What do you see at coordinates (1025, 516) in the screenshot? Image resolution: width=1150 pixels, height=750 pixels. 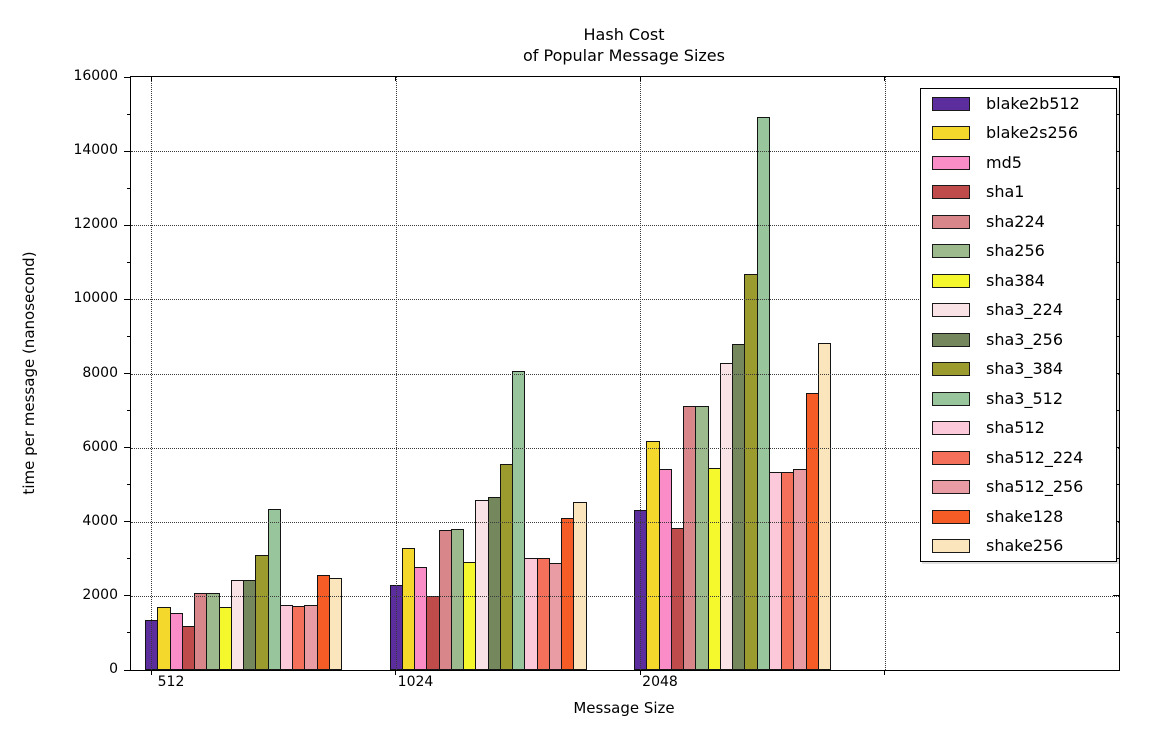 I see `legend-label: shake128` at bounding box center [1025, 516].